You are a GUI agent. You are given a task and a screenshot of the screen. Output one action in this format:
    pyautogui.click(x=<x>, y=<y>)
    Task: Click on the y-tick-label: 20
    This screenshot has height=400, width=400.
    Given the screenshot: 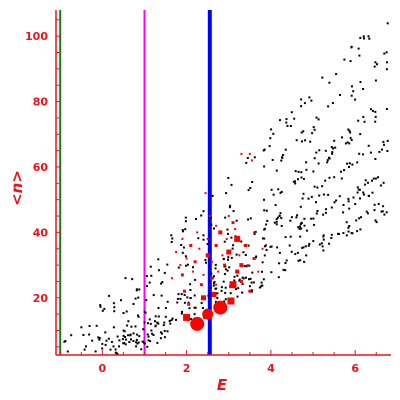 What is the action you would take?
    pyautogui.click(x=41, y=298)
    